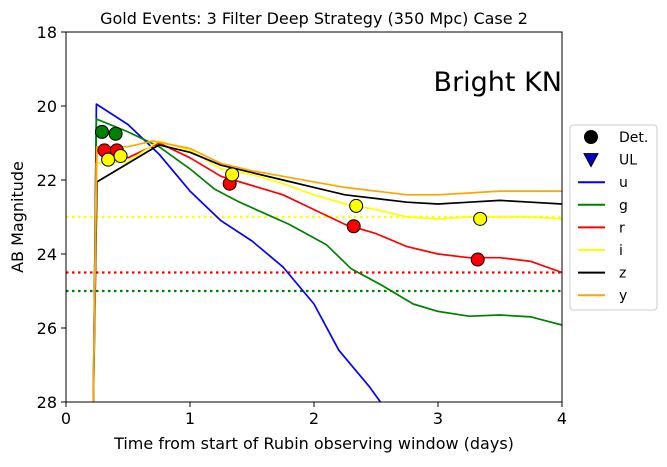 The height and width of the screenshot is (467, 667). I want to click on legend-marker-upper-limit, so click(591, 160).